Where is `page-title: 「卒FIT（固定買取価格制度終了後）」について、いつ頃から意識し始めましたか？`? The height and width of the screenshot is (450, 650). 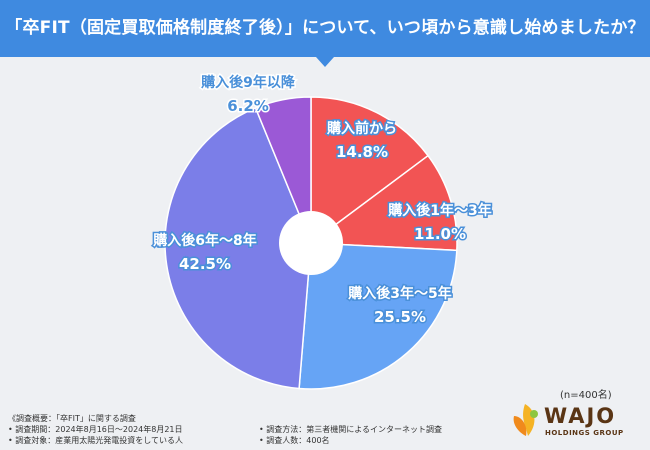 page-title: 「卒FIT（固定買取価格制度終了後）」について、いつ頃から意識し始めましたか？ is located at coordinates (325, 28).